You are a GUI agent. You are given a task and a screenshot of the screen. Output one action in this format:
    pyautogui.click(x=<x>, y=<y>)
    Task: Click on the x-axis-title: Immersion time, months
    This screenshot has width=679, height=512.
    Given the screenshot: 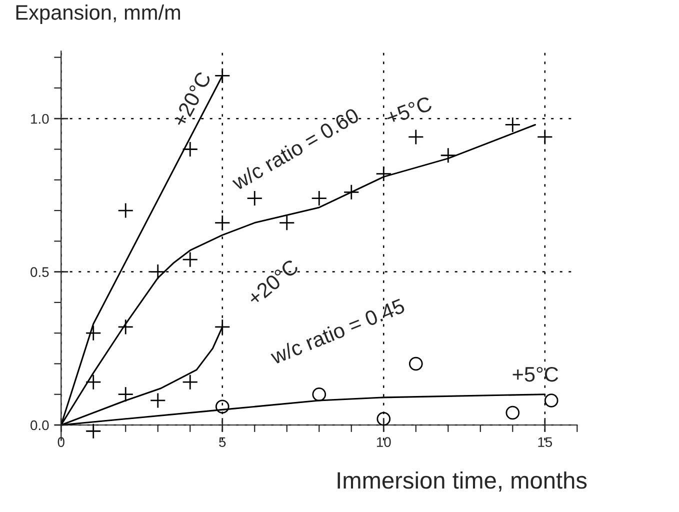 What is the action you would take?
    pyautogui.click(x=462, y=481)
    